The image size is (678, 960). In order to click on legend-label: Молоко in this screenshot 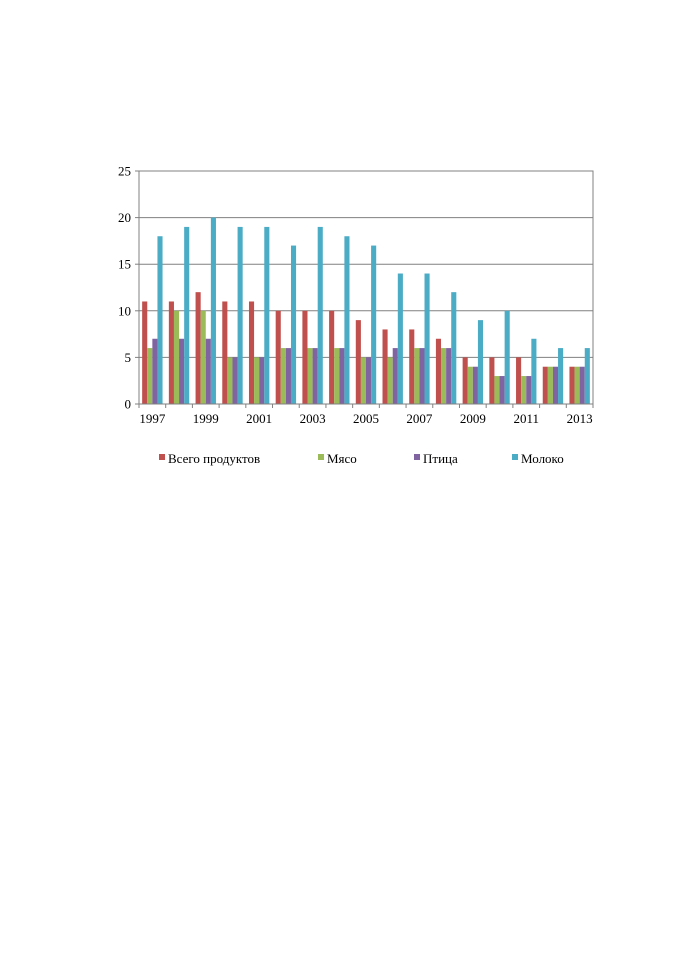, I will do `click(542, 458)`.